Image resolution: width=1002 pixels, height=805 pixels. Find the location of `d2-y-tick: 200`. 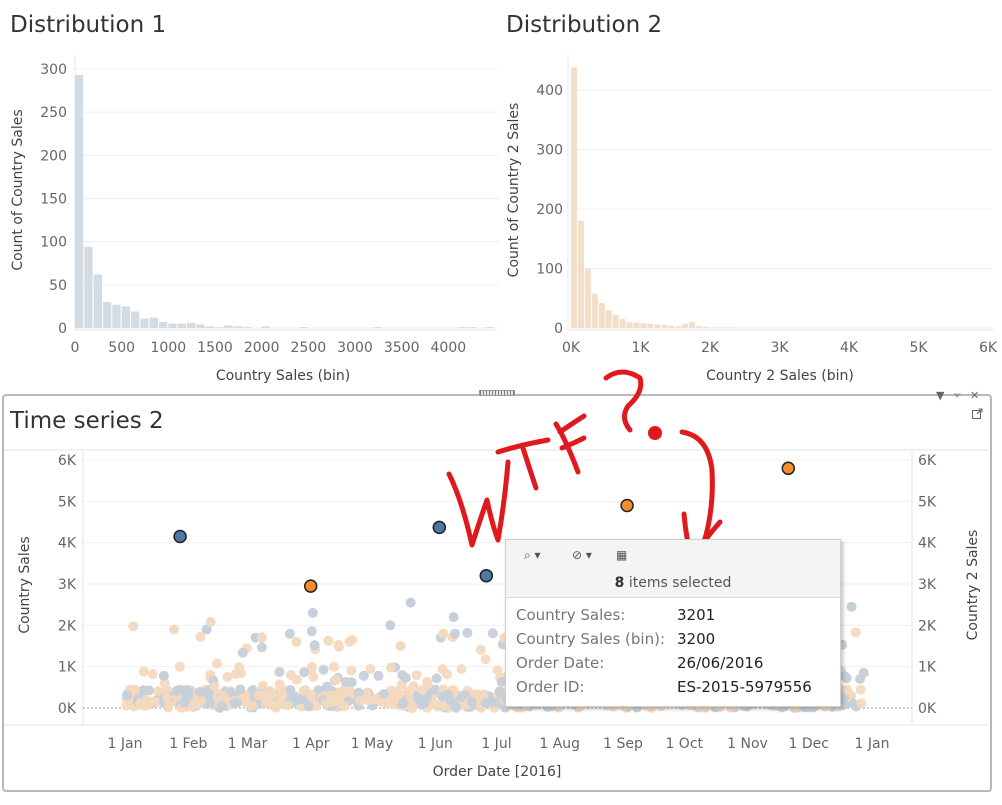

d2-y-tick: 200 is located at coordinates (549, 210).